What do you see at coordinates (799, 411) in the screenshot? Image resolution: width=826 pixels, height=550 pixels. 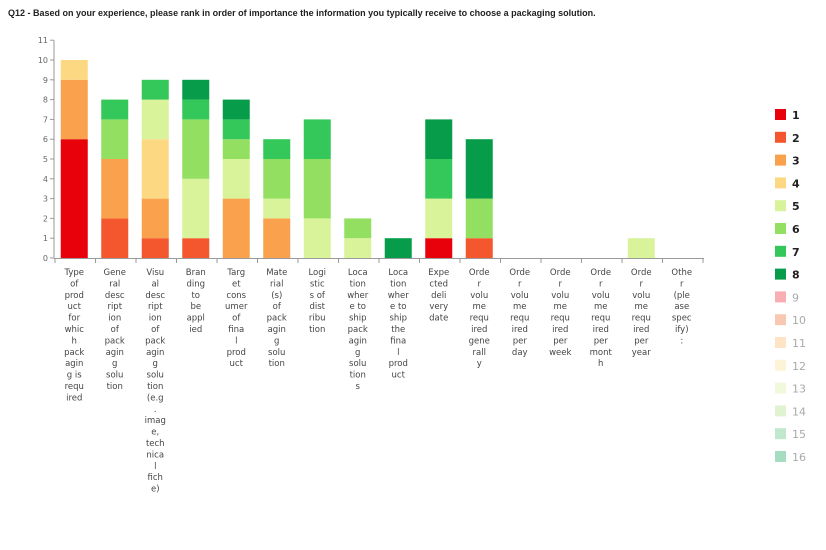 I see `legend-label: 14` at bounding box center [799, 411].